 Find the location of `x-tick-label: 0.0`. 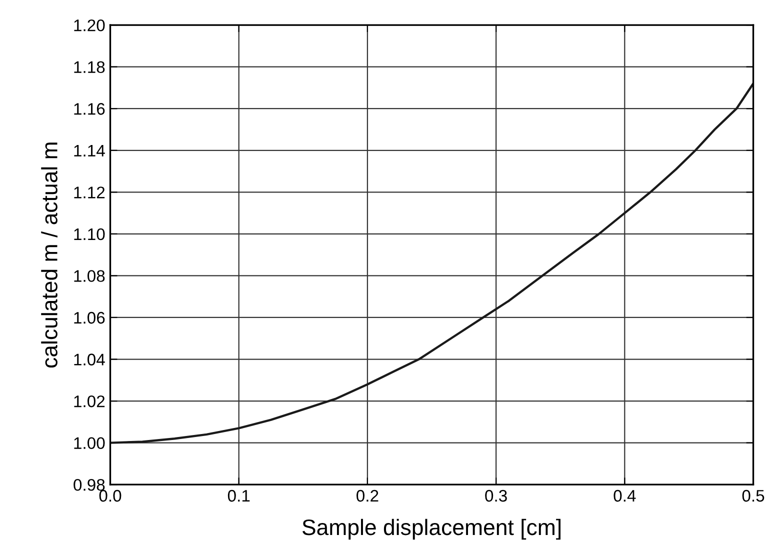

x-tick-label: 0.0 is located at coordinates (110, 496).